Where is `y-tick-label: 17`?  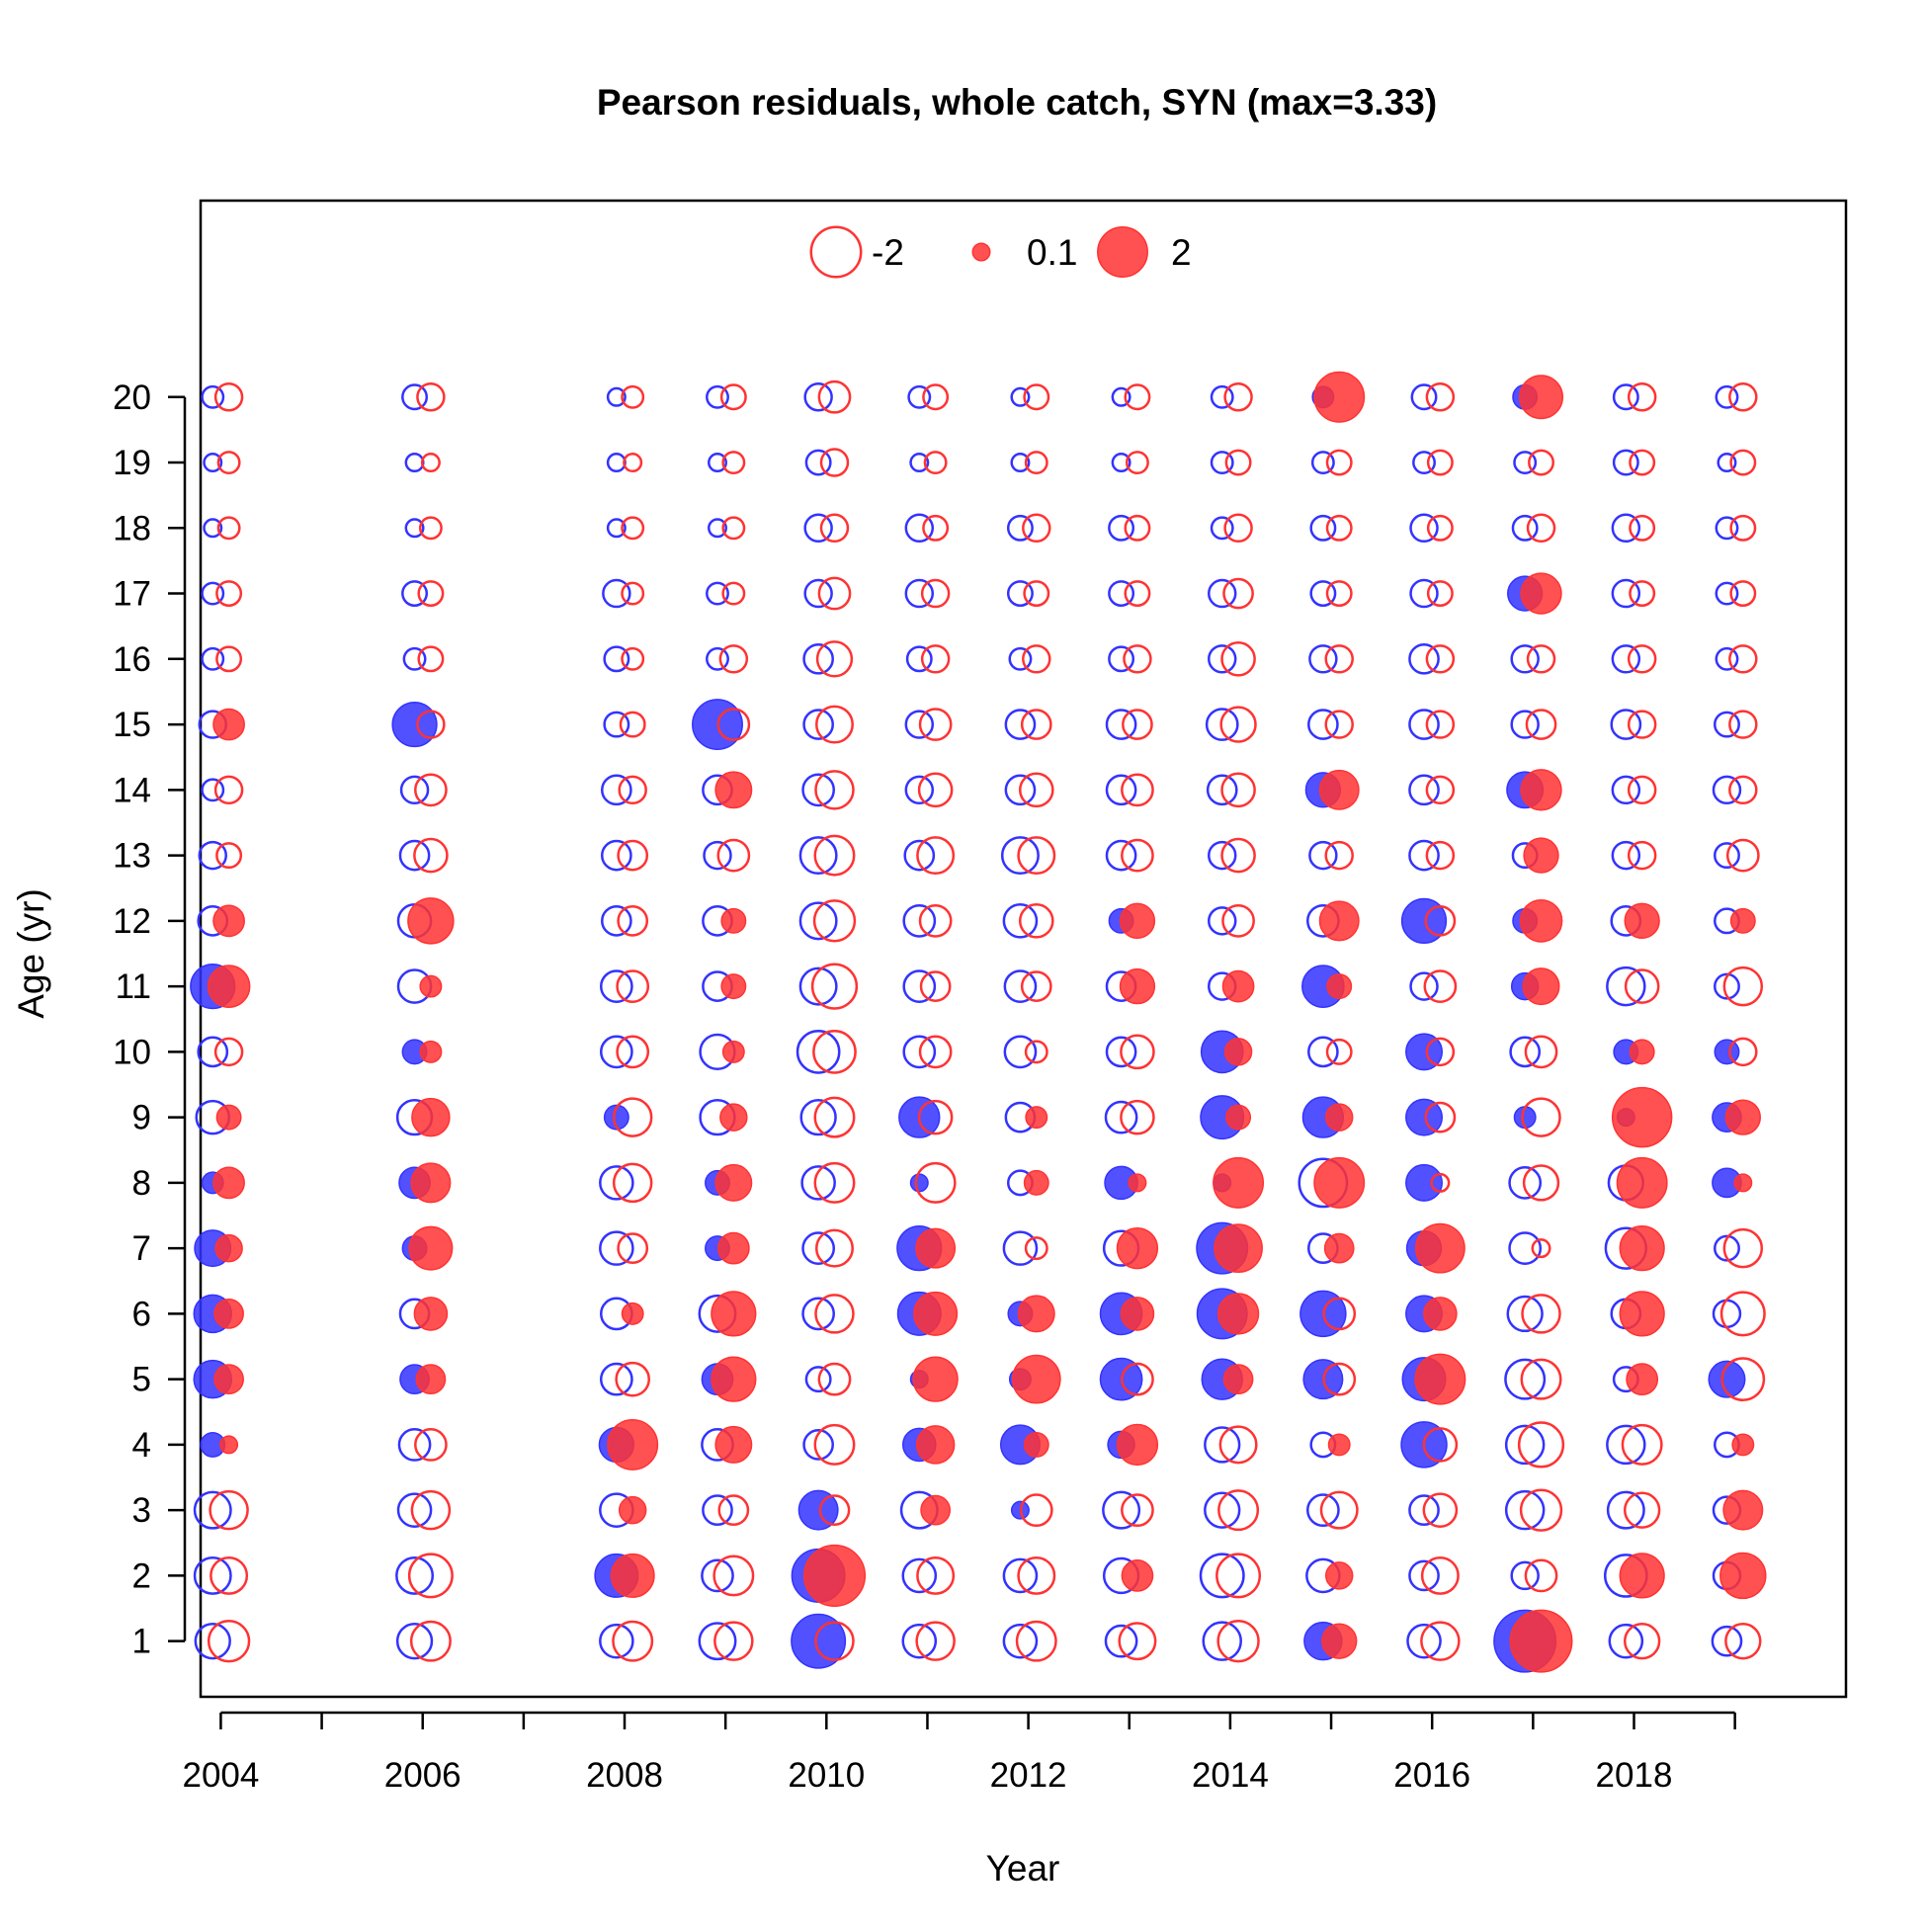
y-tick-label: 17 is located at coordinates (132, 594).